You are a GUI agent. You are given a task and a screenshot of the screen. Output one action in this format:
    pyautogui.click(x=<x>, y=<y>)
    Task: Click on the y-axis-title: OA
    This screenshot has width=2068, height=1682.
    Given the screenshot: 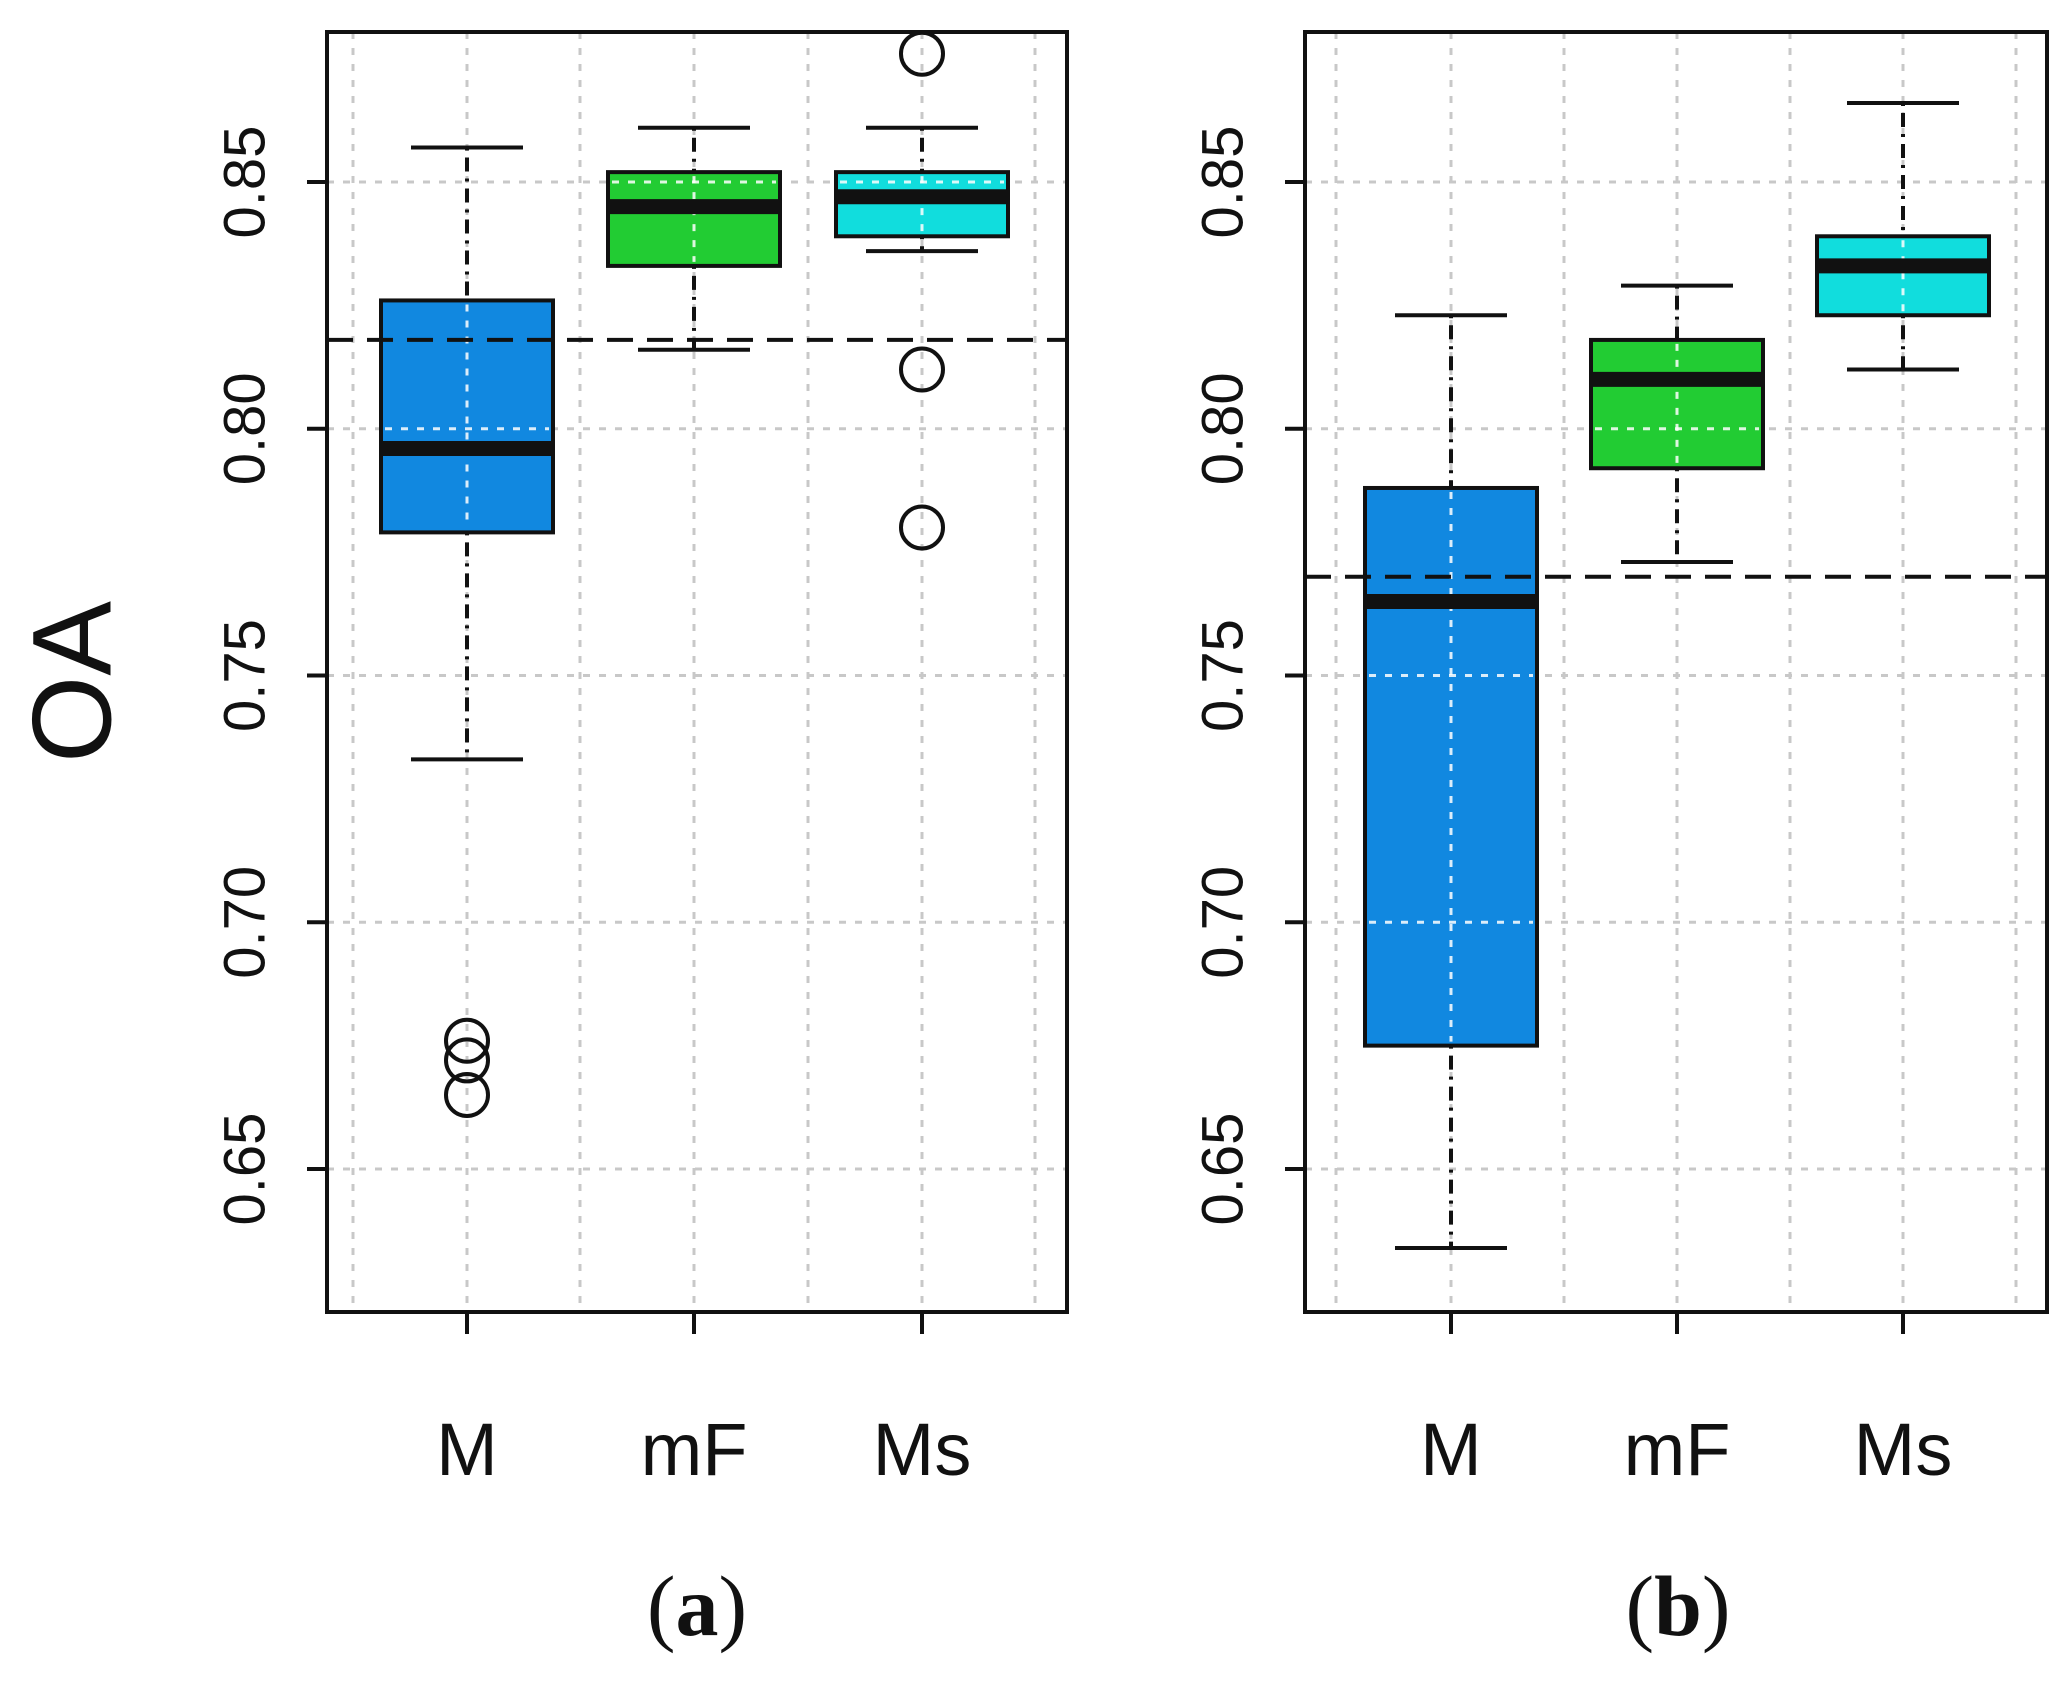 What is the action you would take?
    pyautogui.click(x=72, y=682)
    